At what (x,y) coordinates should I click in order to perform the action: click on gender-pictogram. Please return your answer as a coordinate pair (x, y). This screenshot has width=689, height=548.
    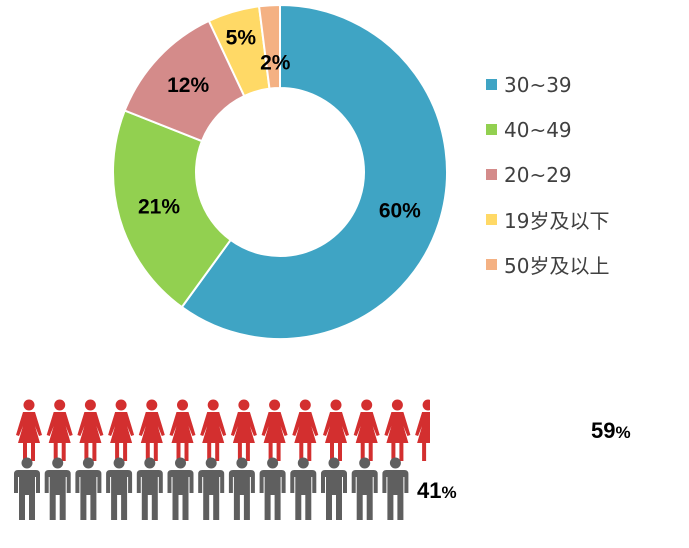
    Looking at the image, I should click on (222, 459).